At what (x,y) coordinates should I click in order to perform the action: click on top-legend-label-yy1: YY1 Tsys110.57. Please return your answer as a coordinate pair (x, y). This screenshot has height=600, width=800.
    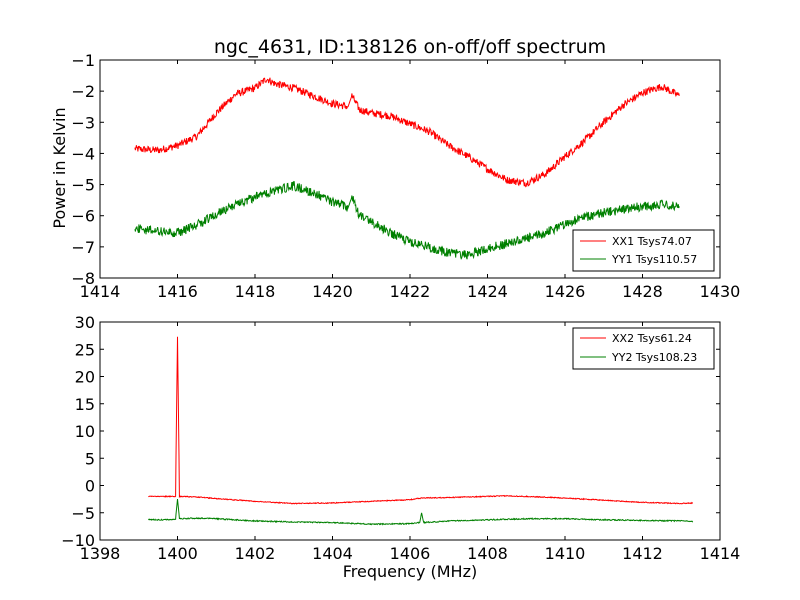
    Looking at the image, I should click on (654, 259).